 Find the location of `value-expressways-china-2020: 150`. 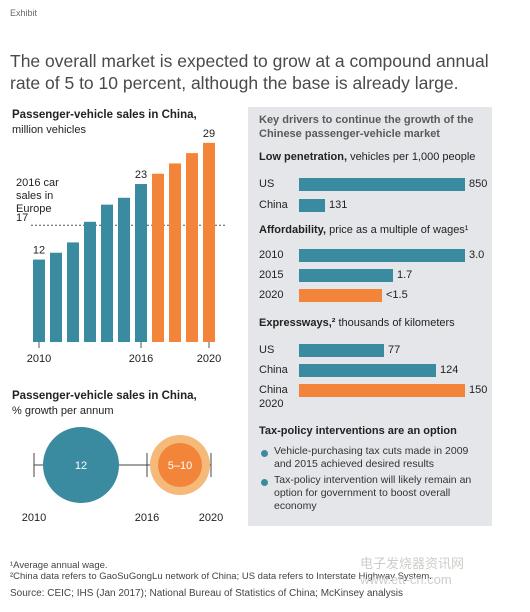

value-expressways-china-2020: 150 is located at coordinates (478, 390).